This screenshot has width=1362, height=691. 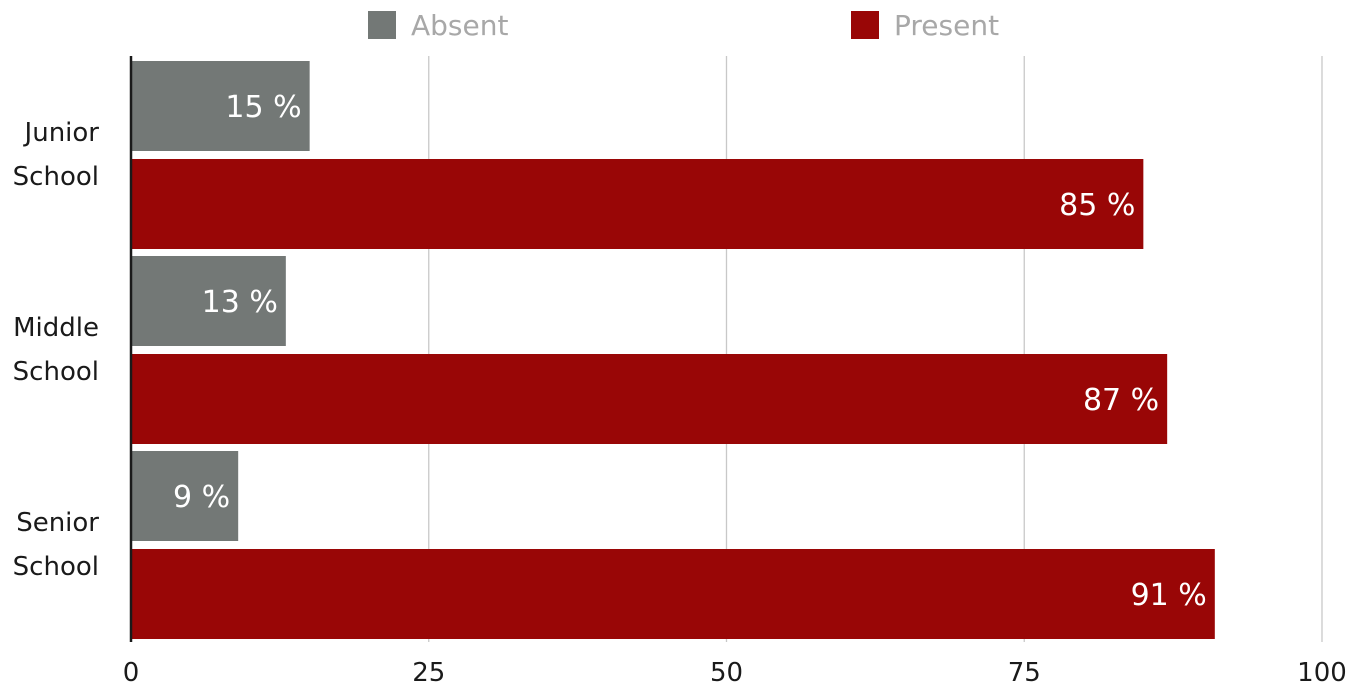 I want to click on bar-absent-junior-school, so click(x=220, y=106).